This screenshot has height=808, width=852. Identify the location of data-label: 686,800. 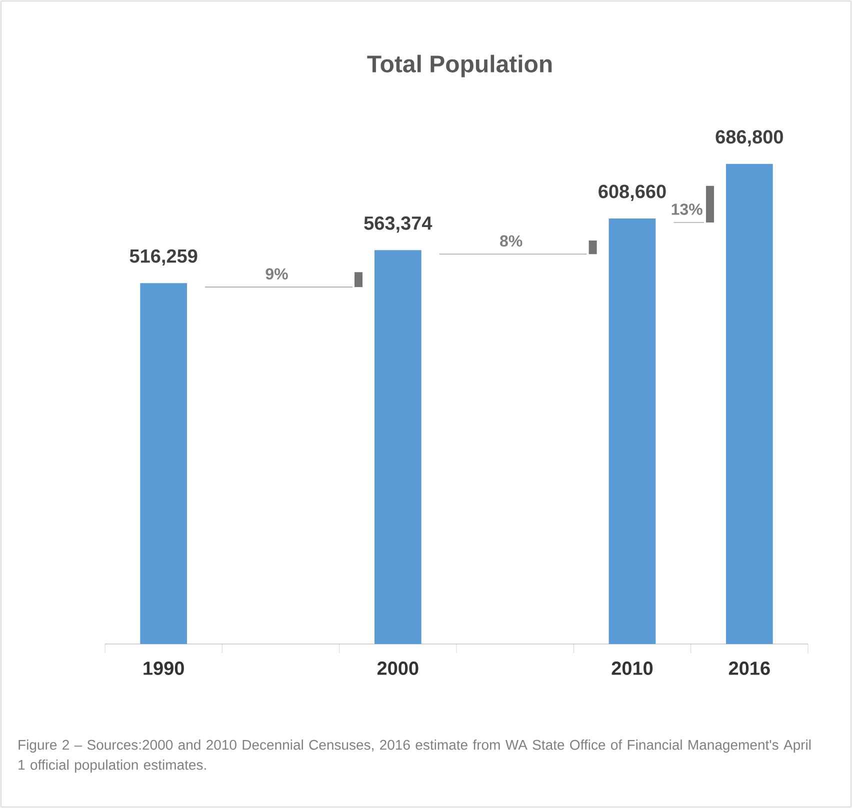
(749, 138).